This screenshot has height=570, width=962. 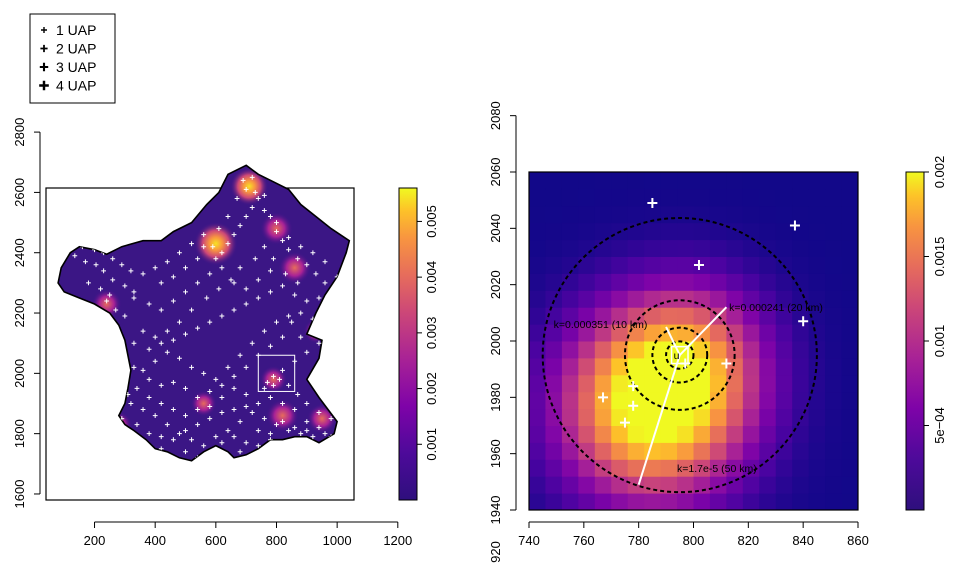 I want to click on y-tick-label: 2040, so click(x=495, y=228).